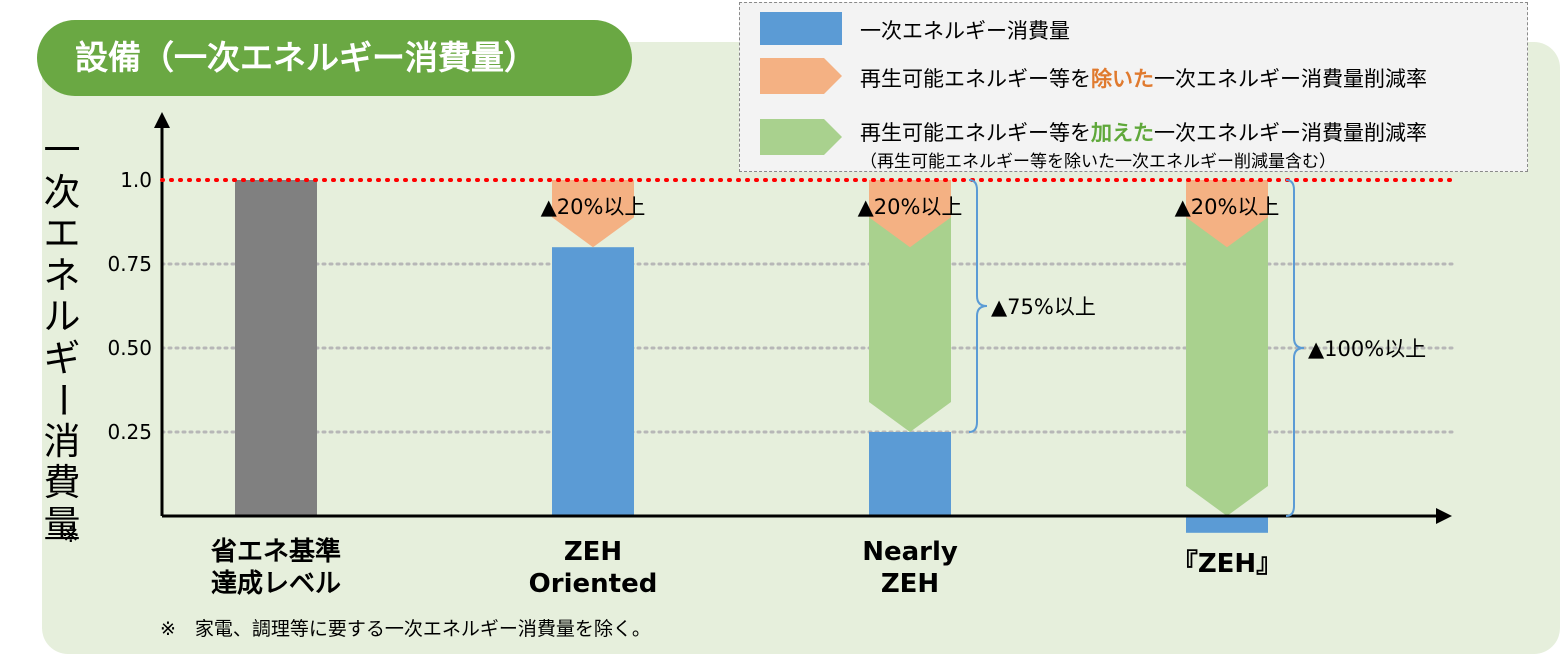  I want to click on y-axis-label-char: 次, so click(62, 192).